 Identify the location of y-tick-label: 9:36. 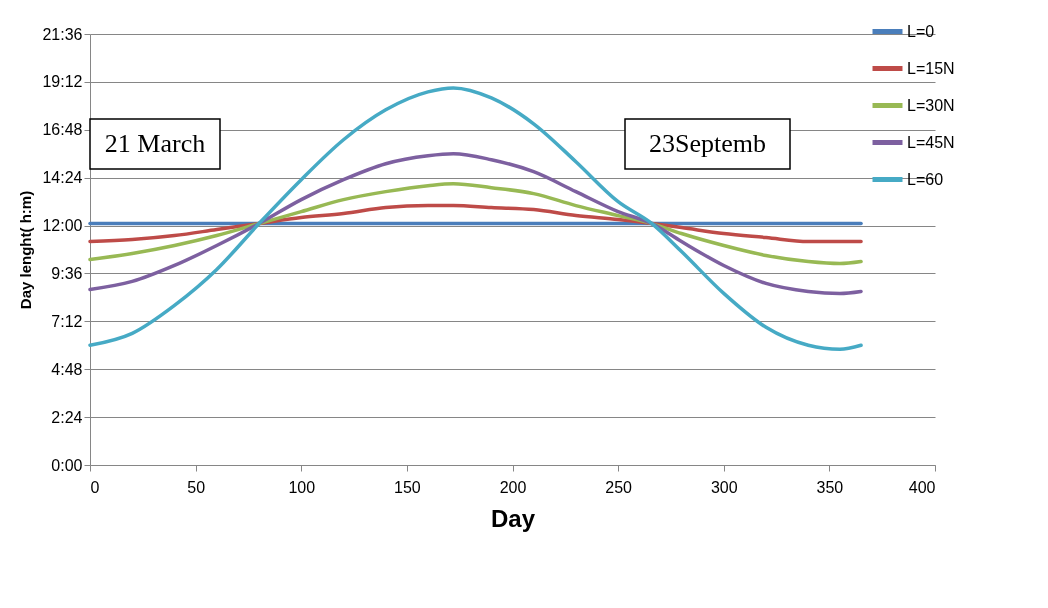
(67, 273).